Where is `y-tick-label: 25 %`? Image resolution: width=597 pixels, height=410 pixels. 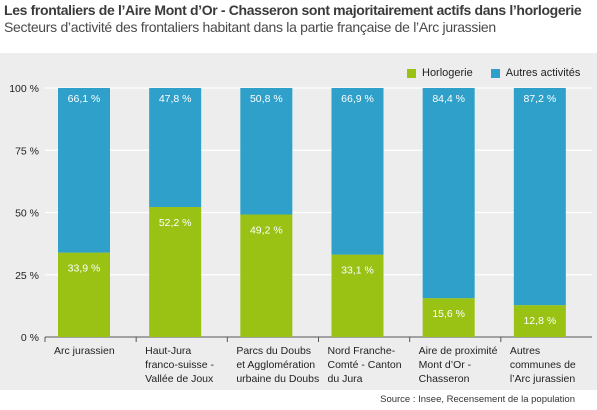
y-tick-label: 25 % is located at coordinates (27, 276).